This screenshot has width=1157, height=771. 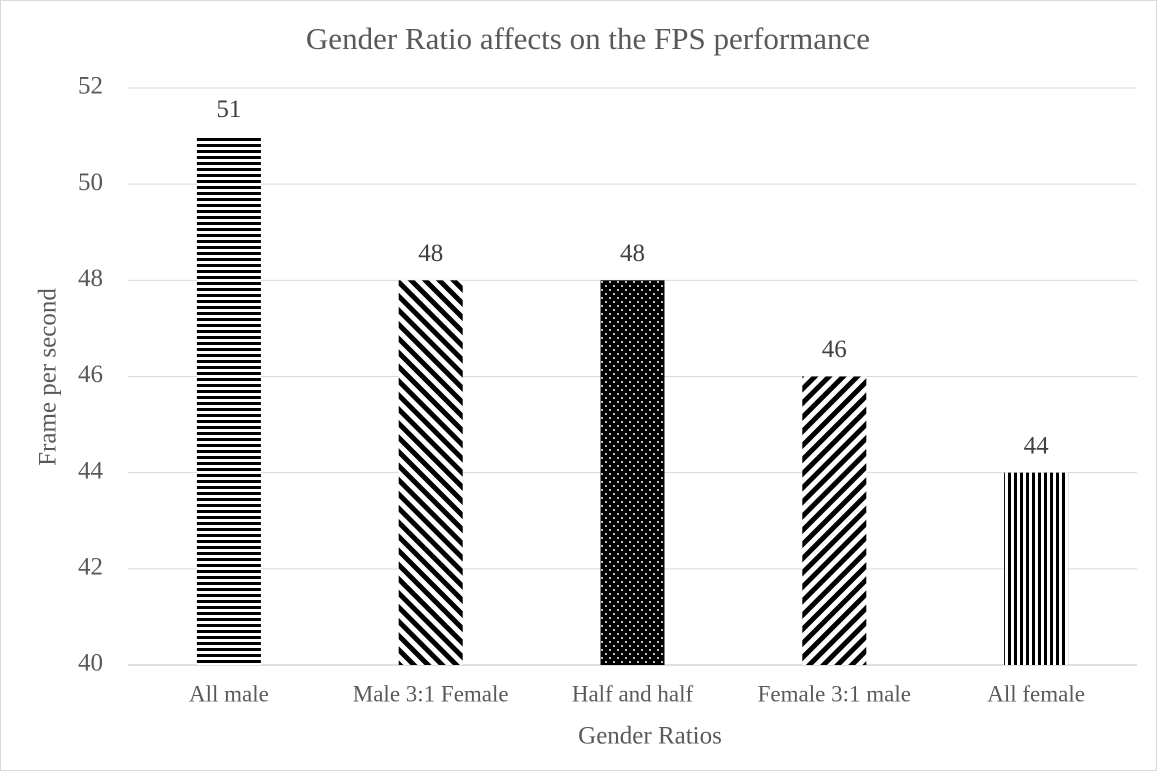 What do you see at coordinates (834, 349) in the screenshot?
I see `data-label: 46` at bounding box center [834, 349].